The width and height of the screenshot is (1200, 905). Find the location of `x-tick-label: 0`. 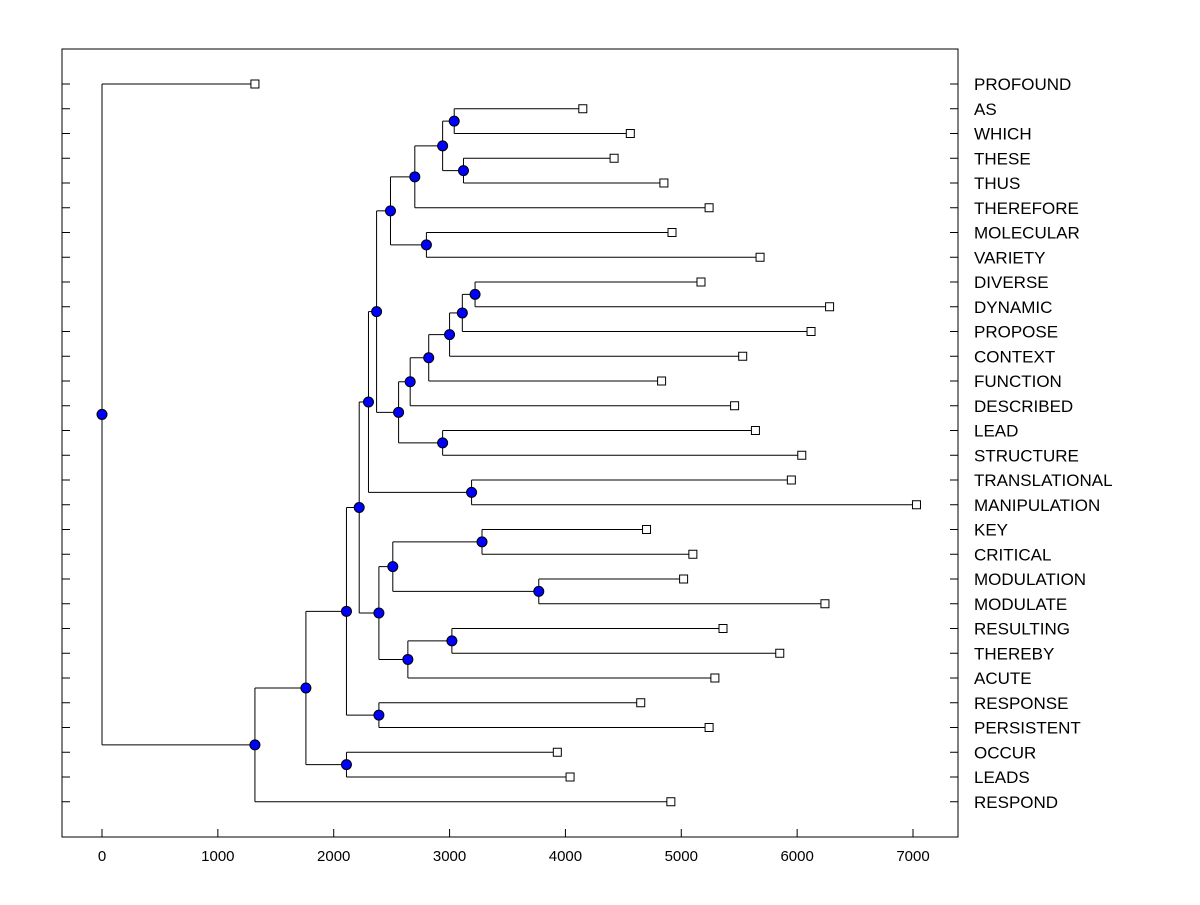

x-tick-label: 0 is located at coordinates (102, 856).